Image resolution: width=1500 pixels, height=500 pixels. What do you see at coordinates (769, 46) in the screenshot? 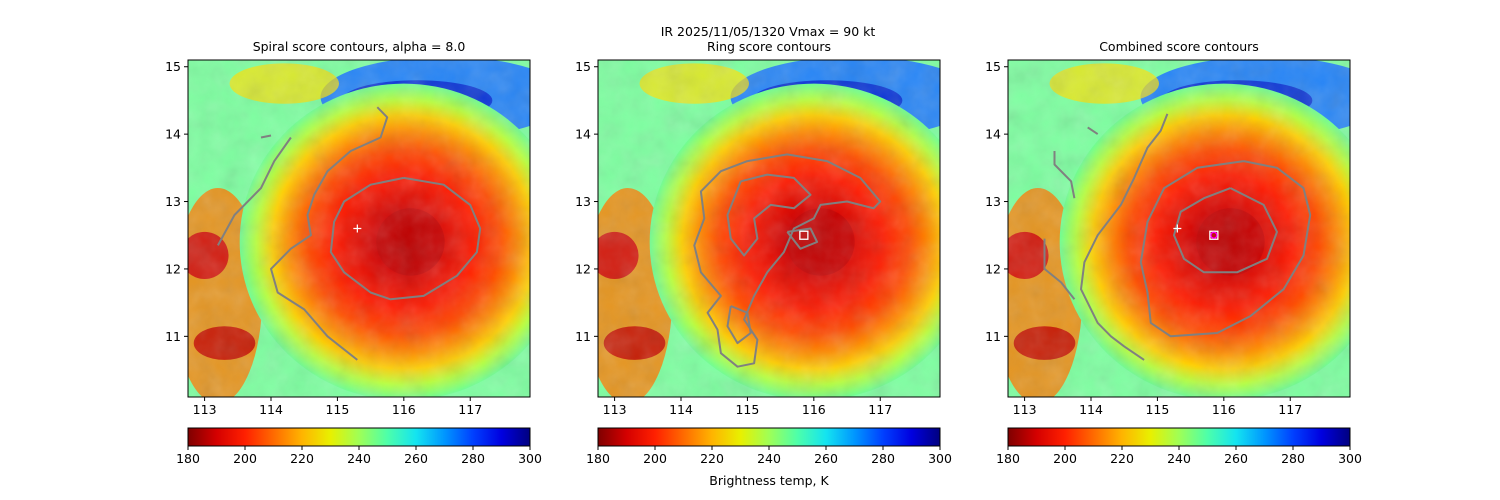
I see `panel-title: Ring score contours` at bounding box center [769, 46].